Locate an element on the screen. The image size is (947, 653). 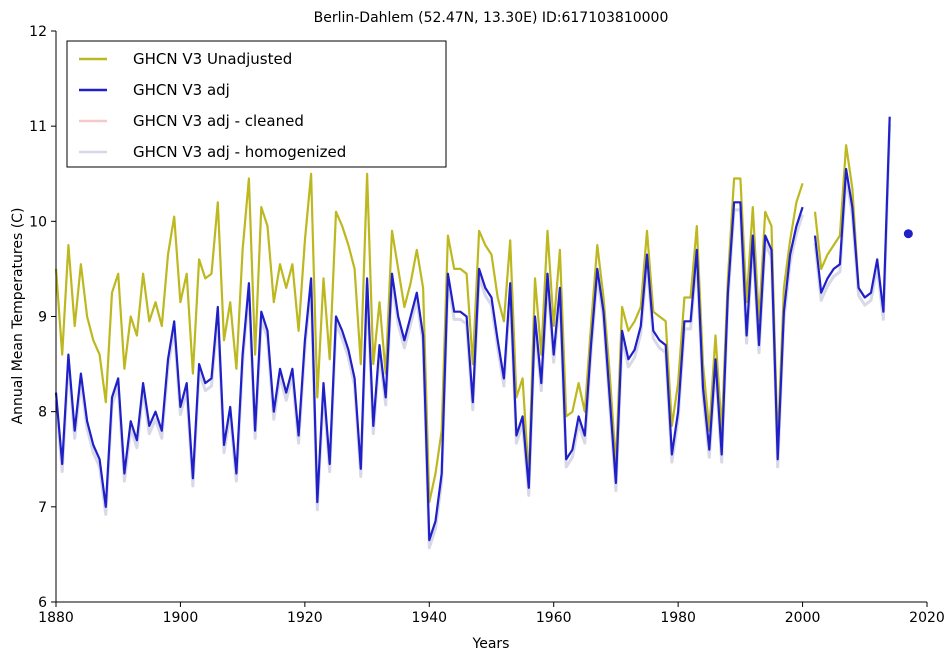
x-tick-label: 1900 is located at coordinates (181, 618).